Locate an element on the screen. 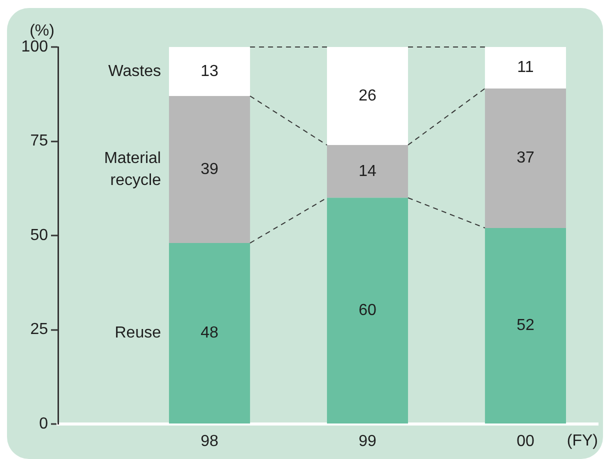 The image size is (605, 459). data-label: 48 is located at coordinates (209, 333).